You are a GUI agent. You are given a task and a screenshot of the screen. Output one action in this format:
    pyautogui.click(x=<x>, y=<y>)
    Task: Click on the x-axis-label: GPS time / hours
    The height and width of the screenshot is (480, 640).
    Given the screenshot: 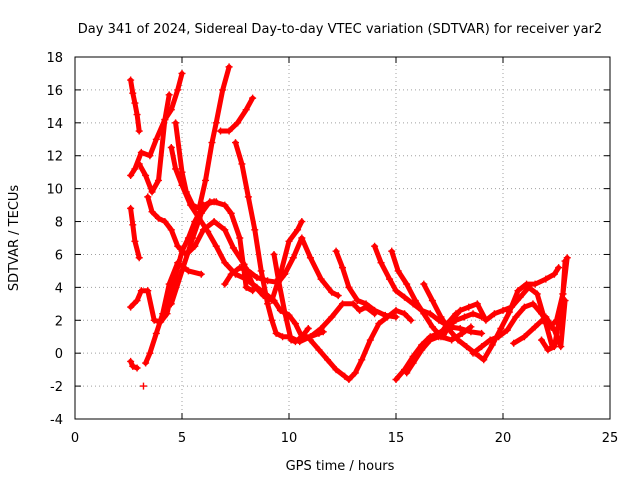 What is the action you would take?
    pyautogui.click(x=340, y=466)
    